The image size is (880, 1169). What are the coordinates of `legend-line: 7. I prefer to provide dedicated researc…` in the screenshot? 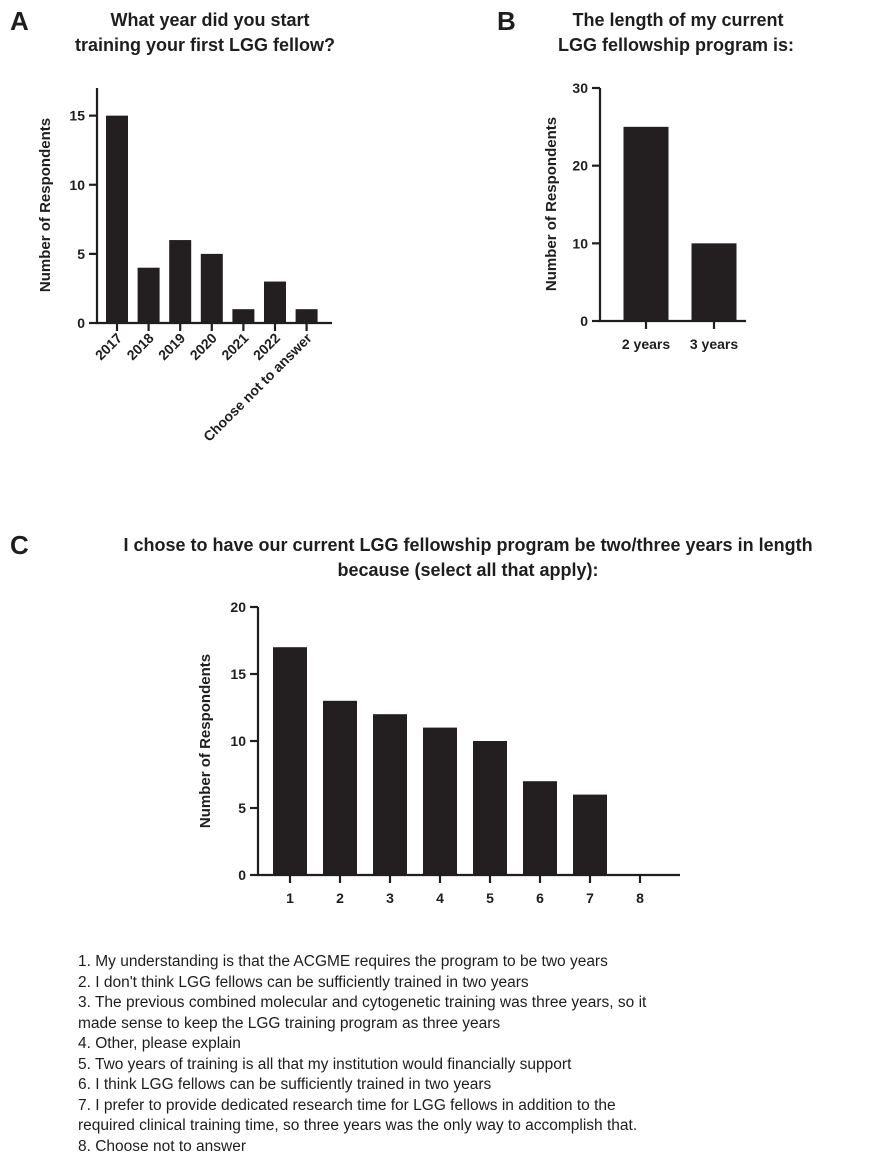 It's located at (347, 1105).